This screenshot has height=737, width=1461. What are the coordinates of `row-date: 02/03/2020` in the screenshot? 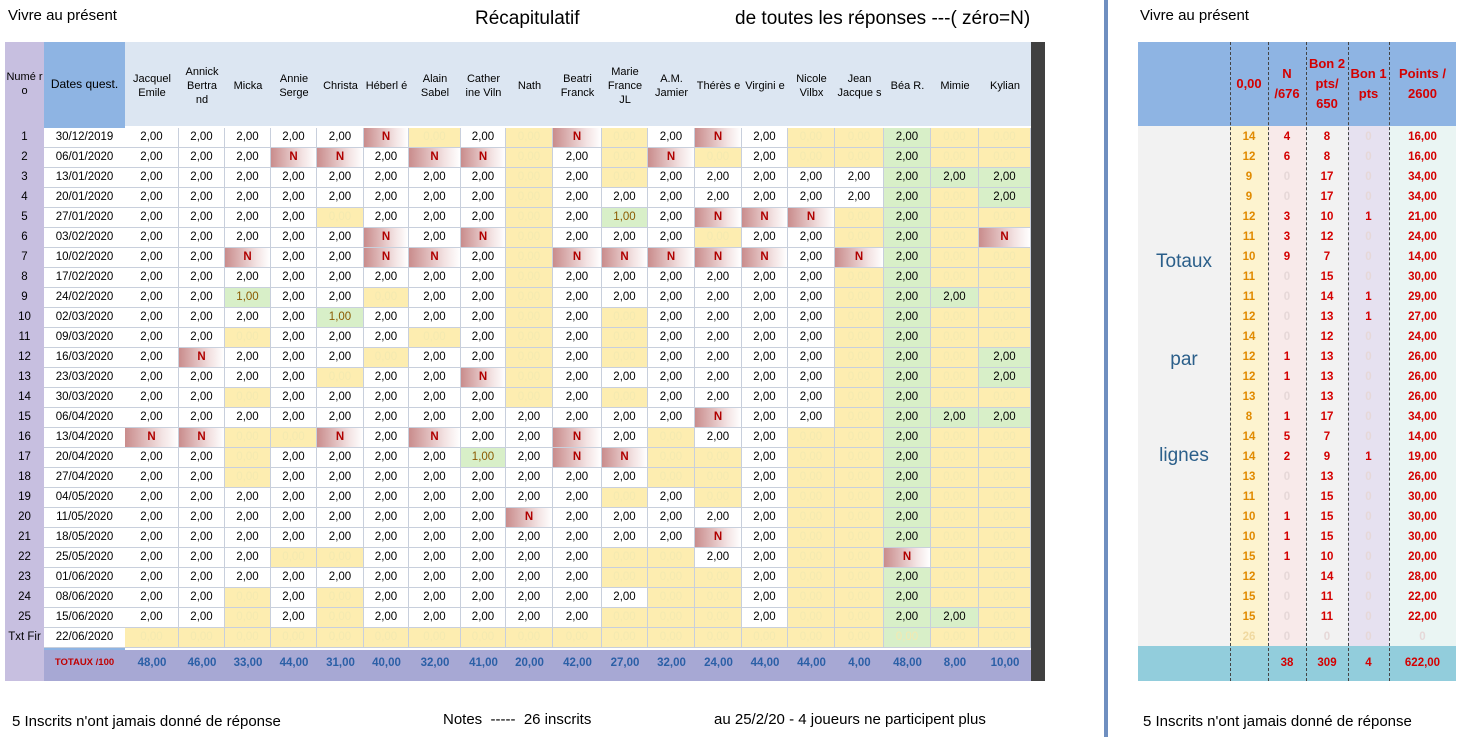 It's located at (84, 318).